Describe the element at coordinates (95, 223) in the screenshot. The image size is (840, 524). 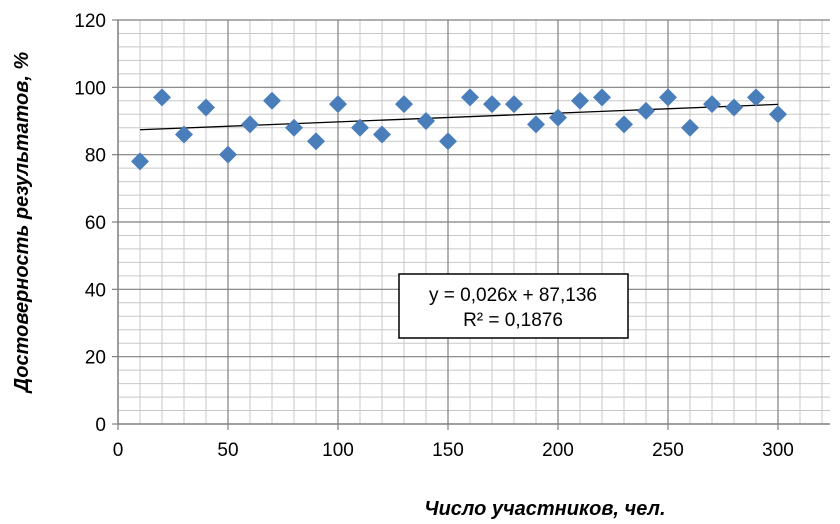
I see `y-tick-label: 60` at that location.